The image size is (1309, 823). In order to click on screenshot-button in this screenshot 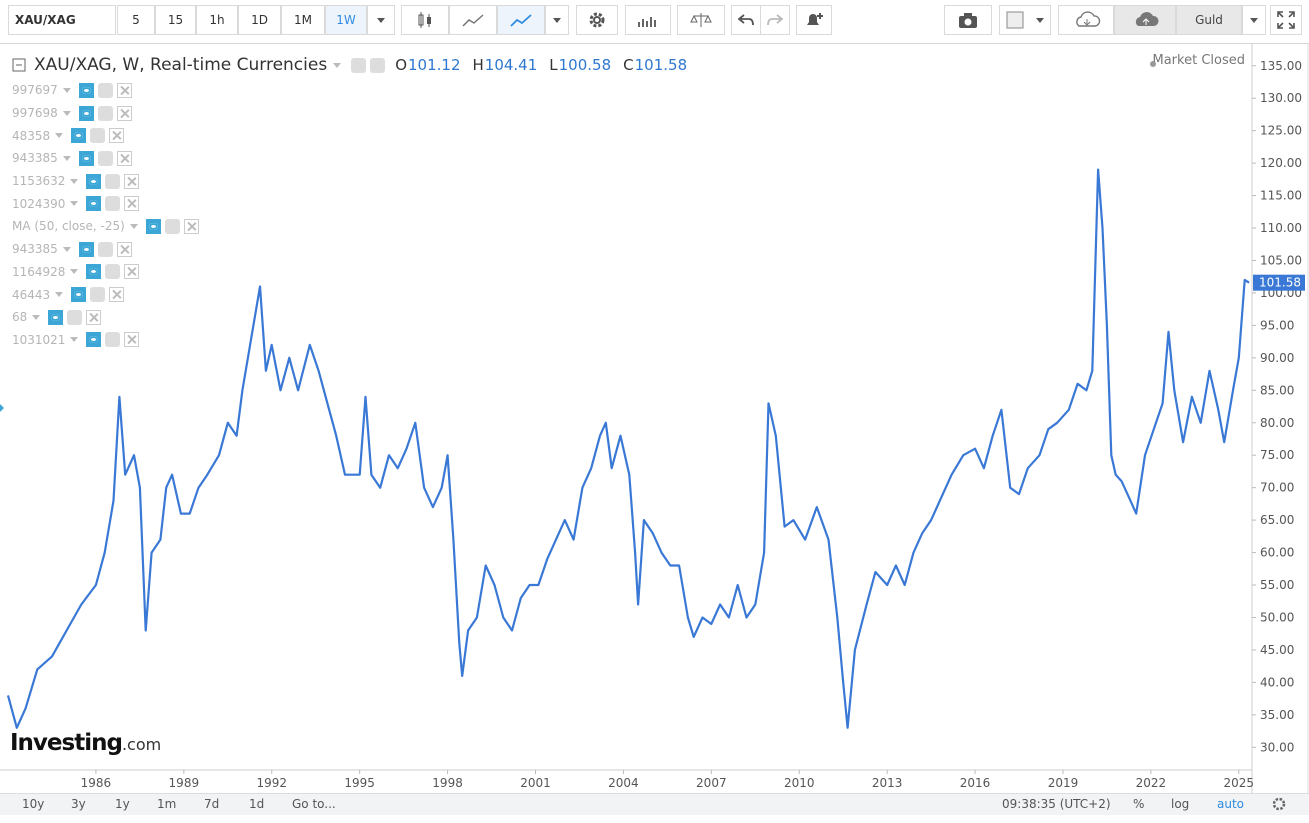, I will do `click(968, 20)`.